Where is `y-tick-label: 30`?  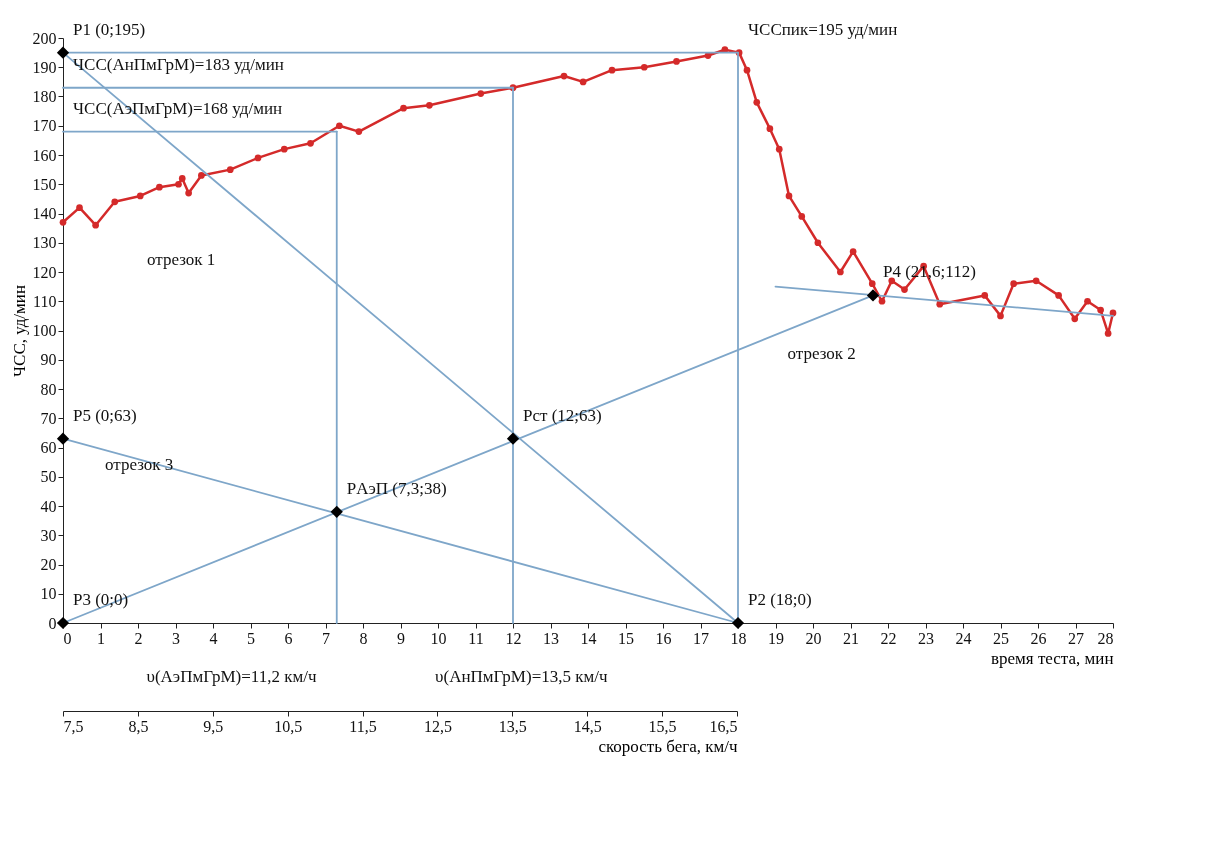 y-tick-label: 30 is located at coordinates (48, 535).